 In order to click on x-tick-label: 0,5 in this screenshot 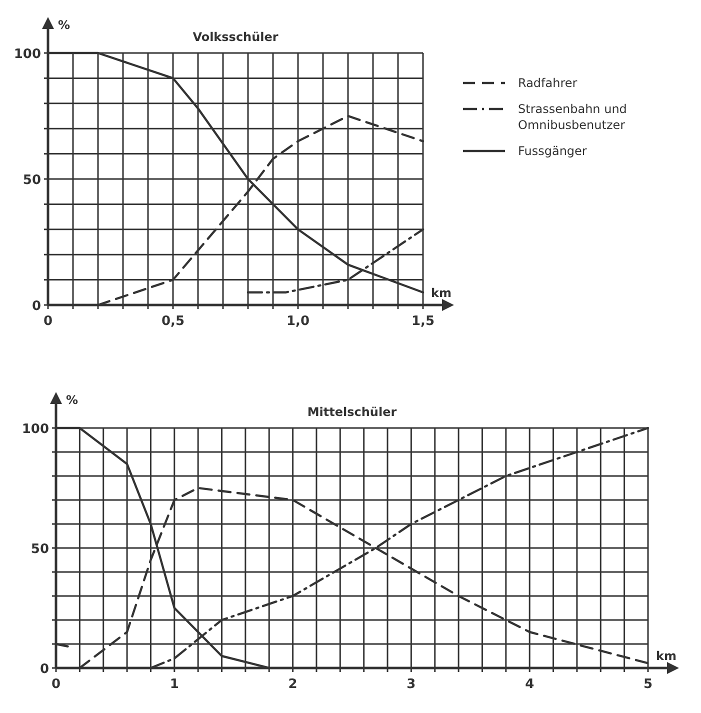, I will do `click(173, 321)`.